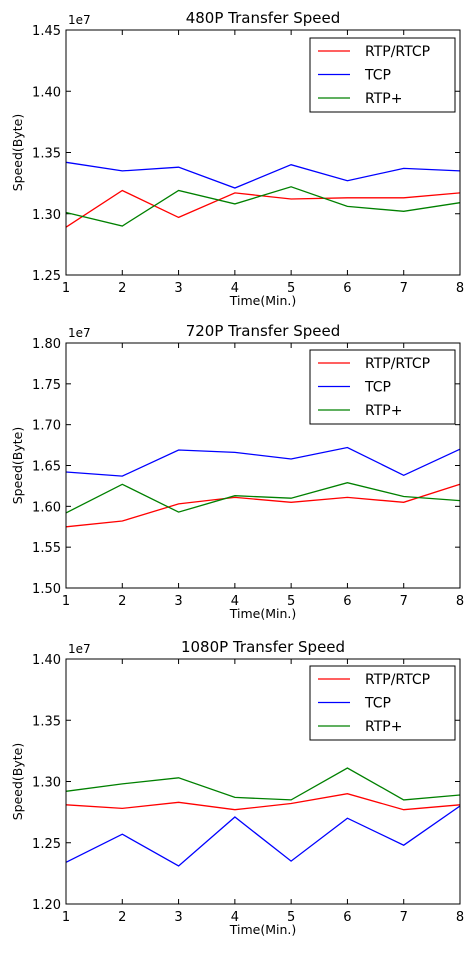 This screenshot has height=955, width=474. Describe the element at coordinates (46, 385) in the screenshot. I see `y-tick-label: 1.75` at that location.